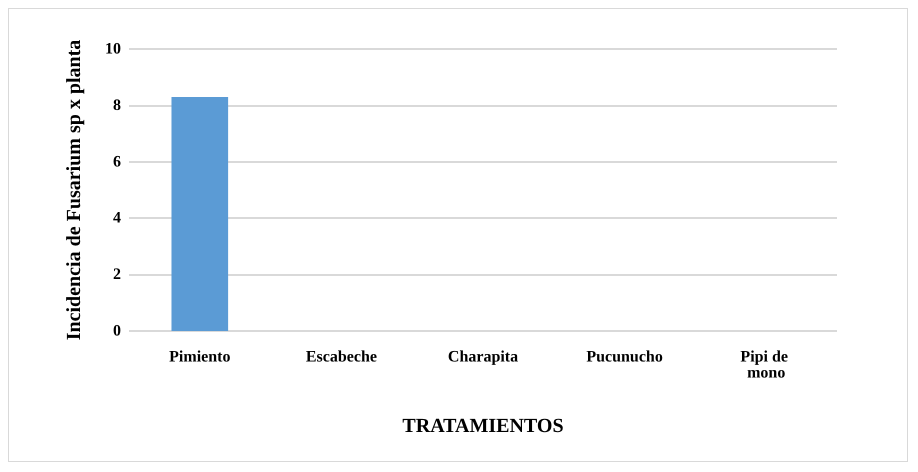 The height and width of the screenshot is (472, 918). I want to click on x-axis-title: TRATAMIENTOS, so click(483, 426).